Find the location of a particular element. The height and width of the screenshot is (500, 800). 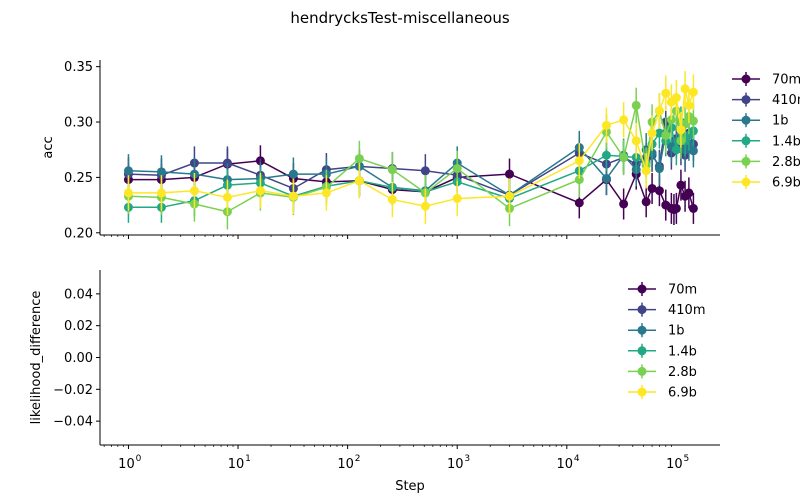

x-axis-label: Step is located at coordinates (410, 486).